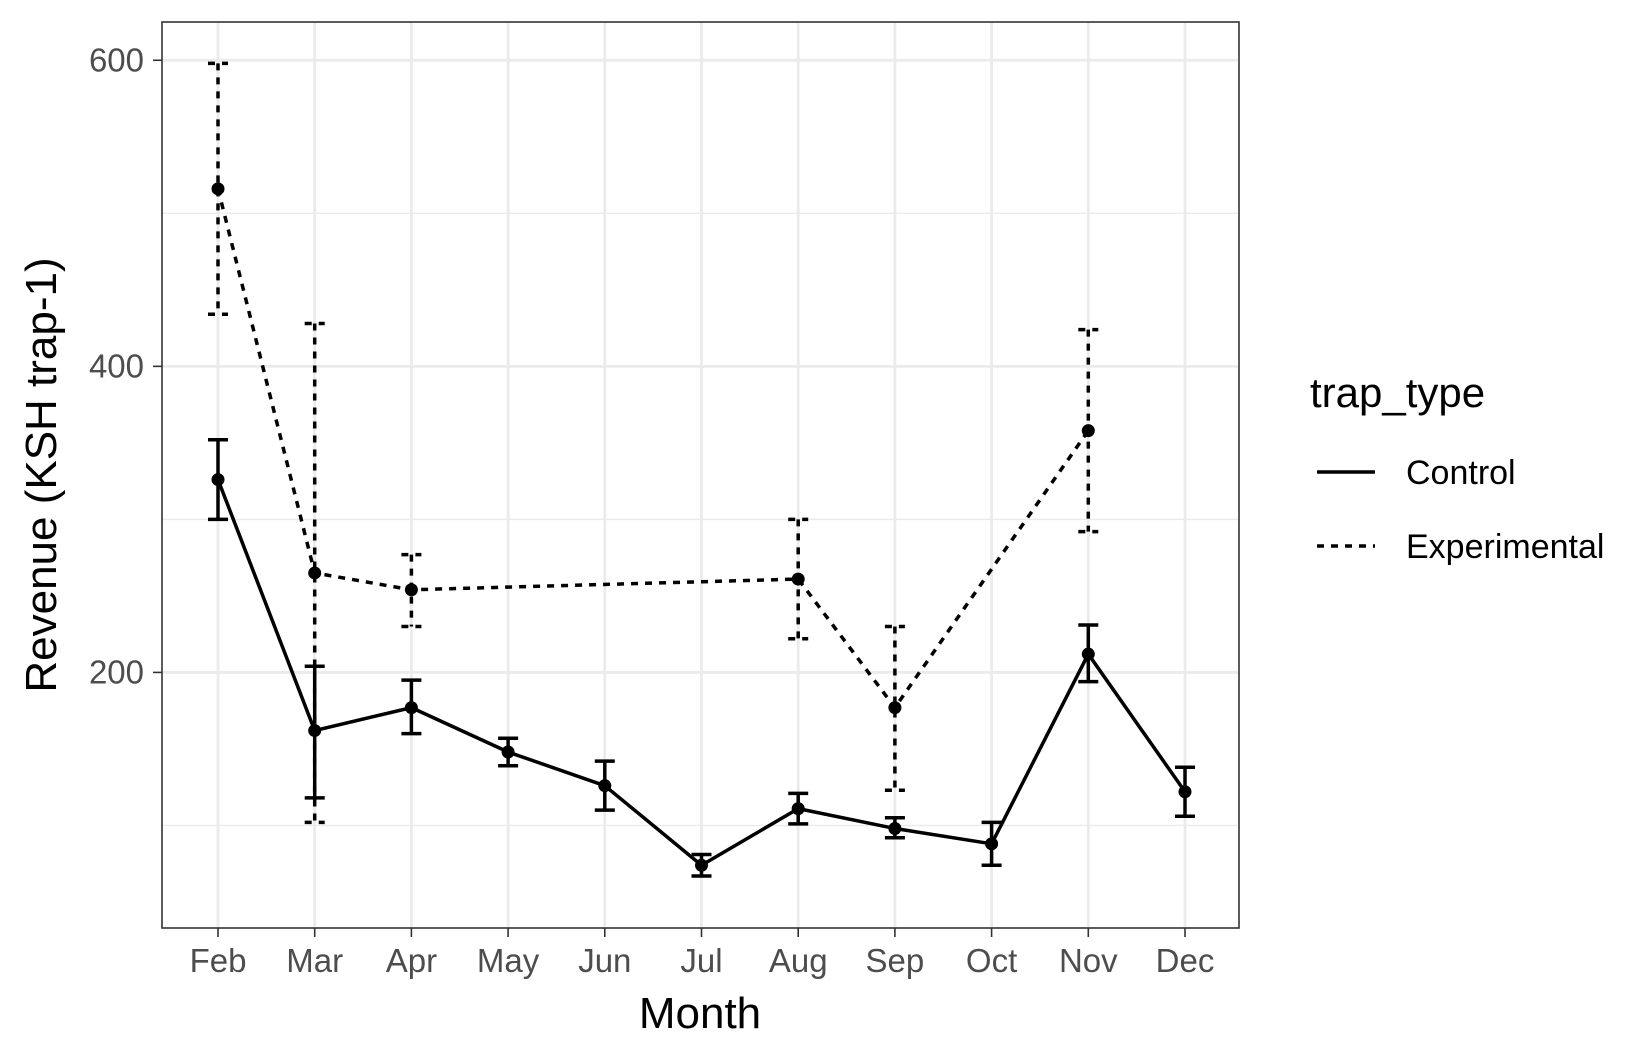  What do you see at coordinates (1397, 392) in the screenshot?
I see `legend-title: trap_type` at bounding box center [1397, 392].